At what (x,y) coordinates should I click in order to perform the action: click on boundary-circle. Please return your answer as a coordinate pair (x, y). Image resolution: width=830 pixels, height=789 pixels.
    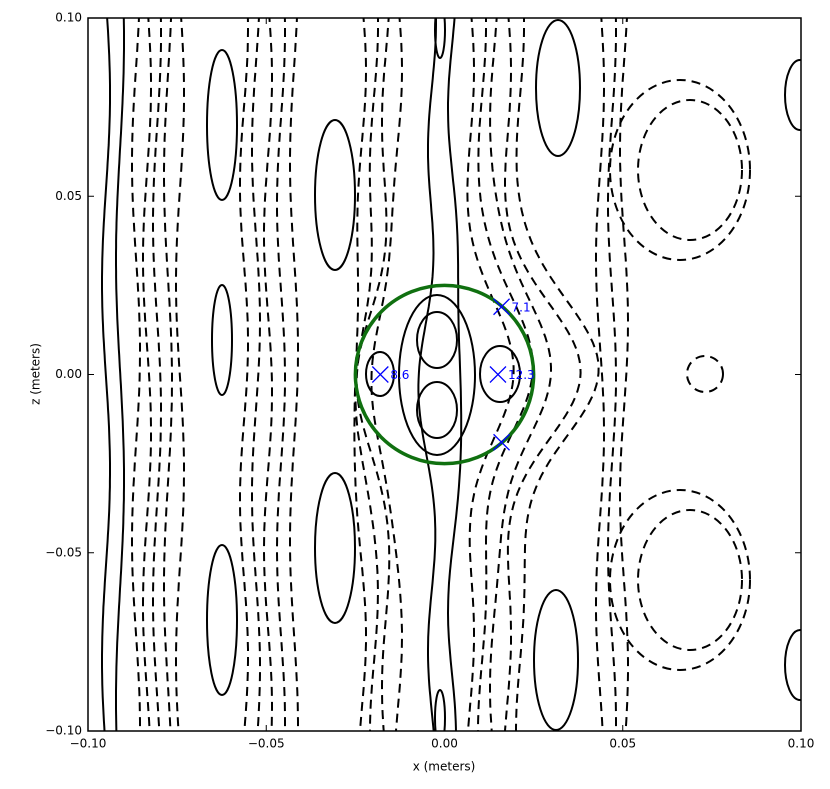
    Looking at the image, I should click on (444, 374).